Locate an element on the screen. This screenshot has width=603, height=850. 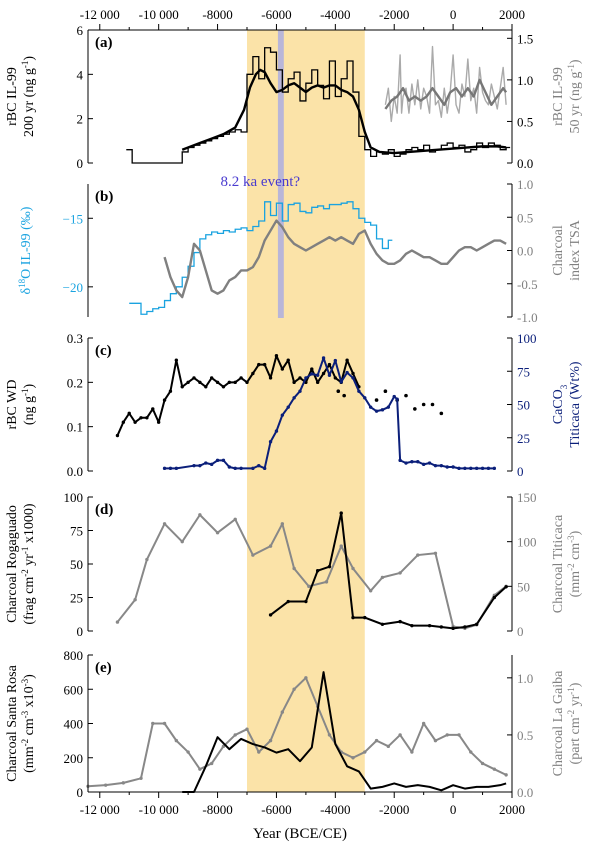
panel-label: (e) is located at coordinates (103, 668).